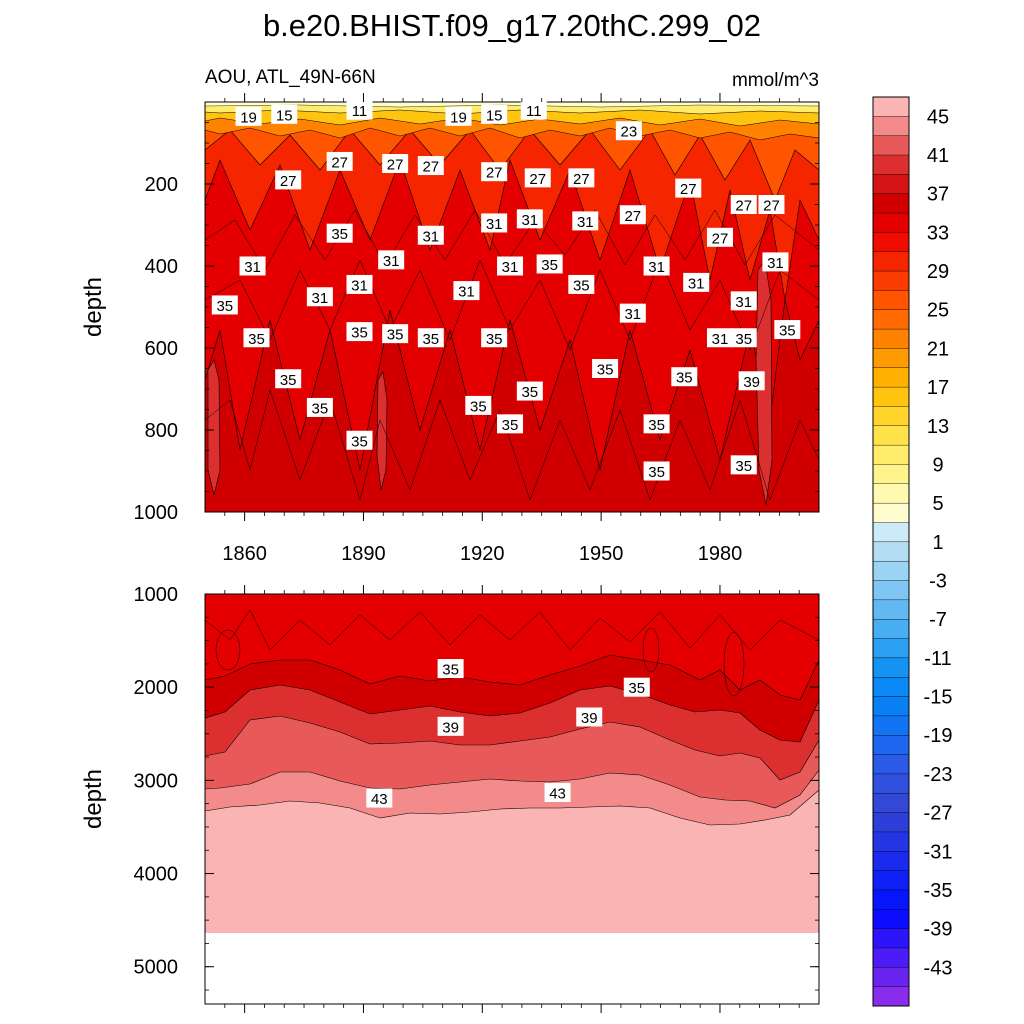 Image resolution: width=1024 pixels, height=1024 pixels. What do you see at coordinates (156, 968) in the screenshot?
I see `lower-y-tick-label: 5000` at bounding box center [156, 968].